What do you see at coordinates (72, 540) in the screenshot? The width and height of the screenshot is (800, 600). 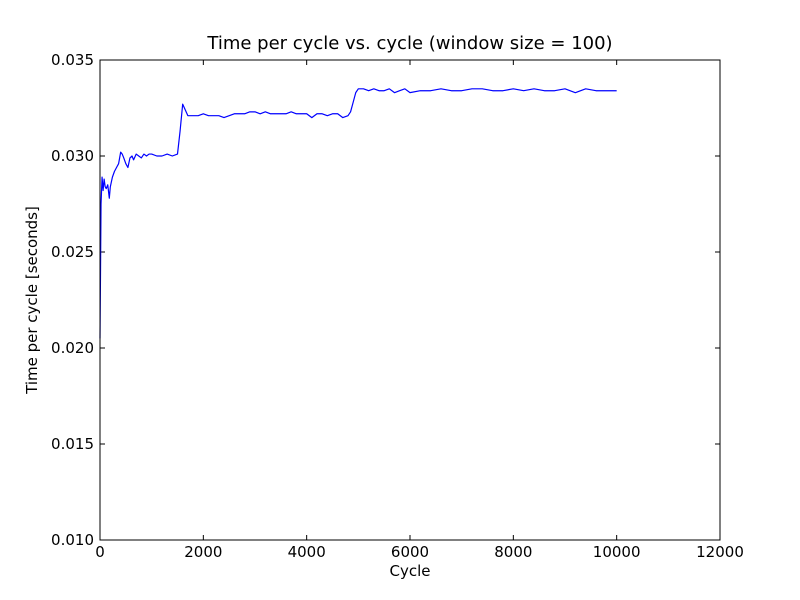 I see `y-tick-label: 0.010` at bounding box center [72, 540].